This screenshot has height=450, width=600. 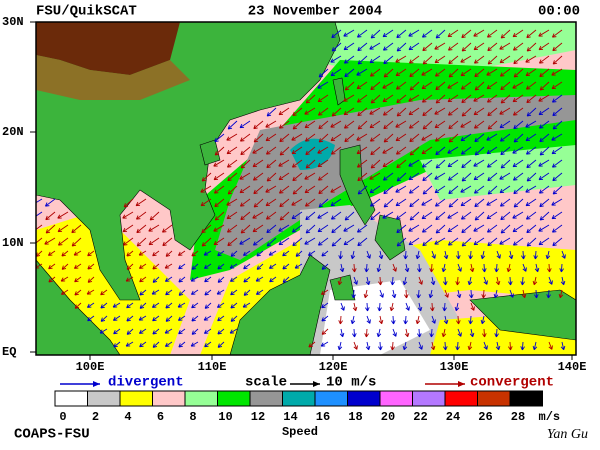 What do you see at coordinates (420, 417) in the screenshot?
I see `colorbar-label: 22` at bounding box center [420, 417].